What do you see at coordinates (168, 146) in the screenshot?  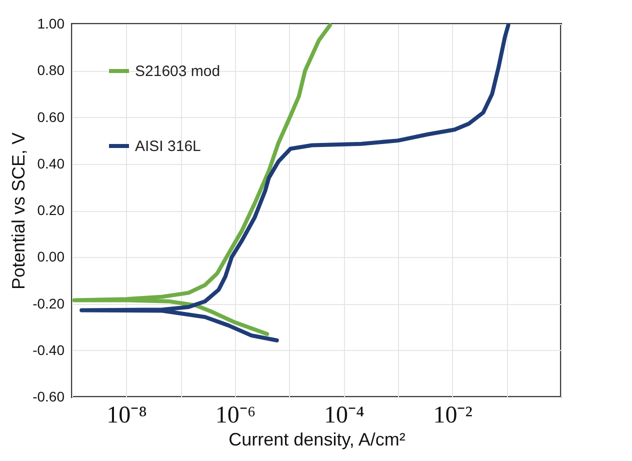 I see `legend-label: AISI 316L` at bounding box center [168, 146].